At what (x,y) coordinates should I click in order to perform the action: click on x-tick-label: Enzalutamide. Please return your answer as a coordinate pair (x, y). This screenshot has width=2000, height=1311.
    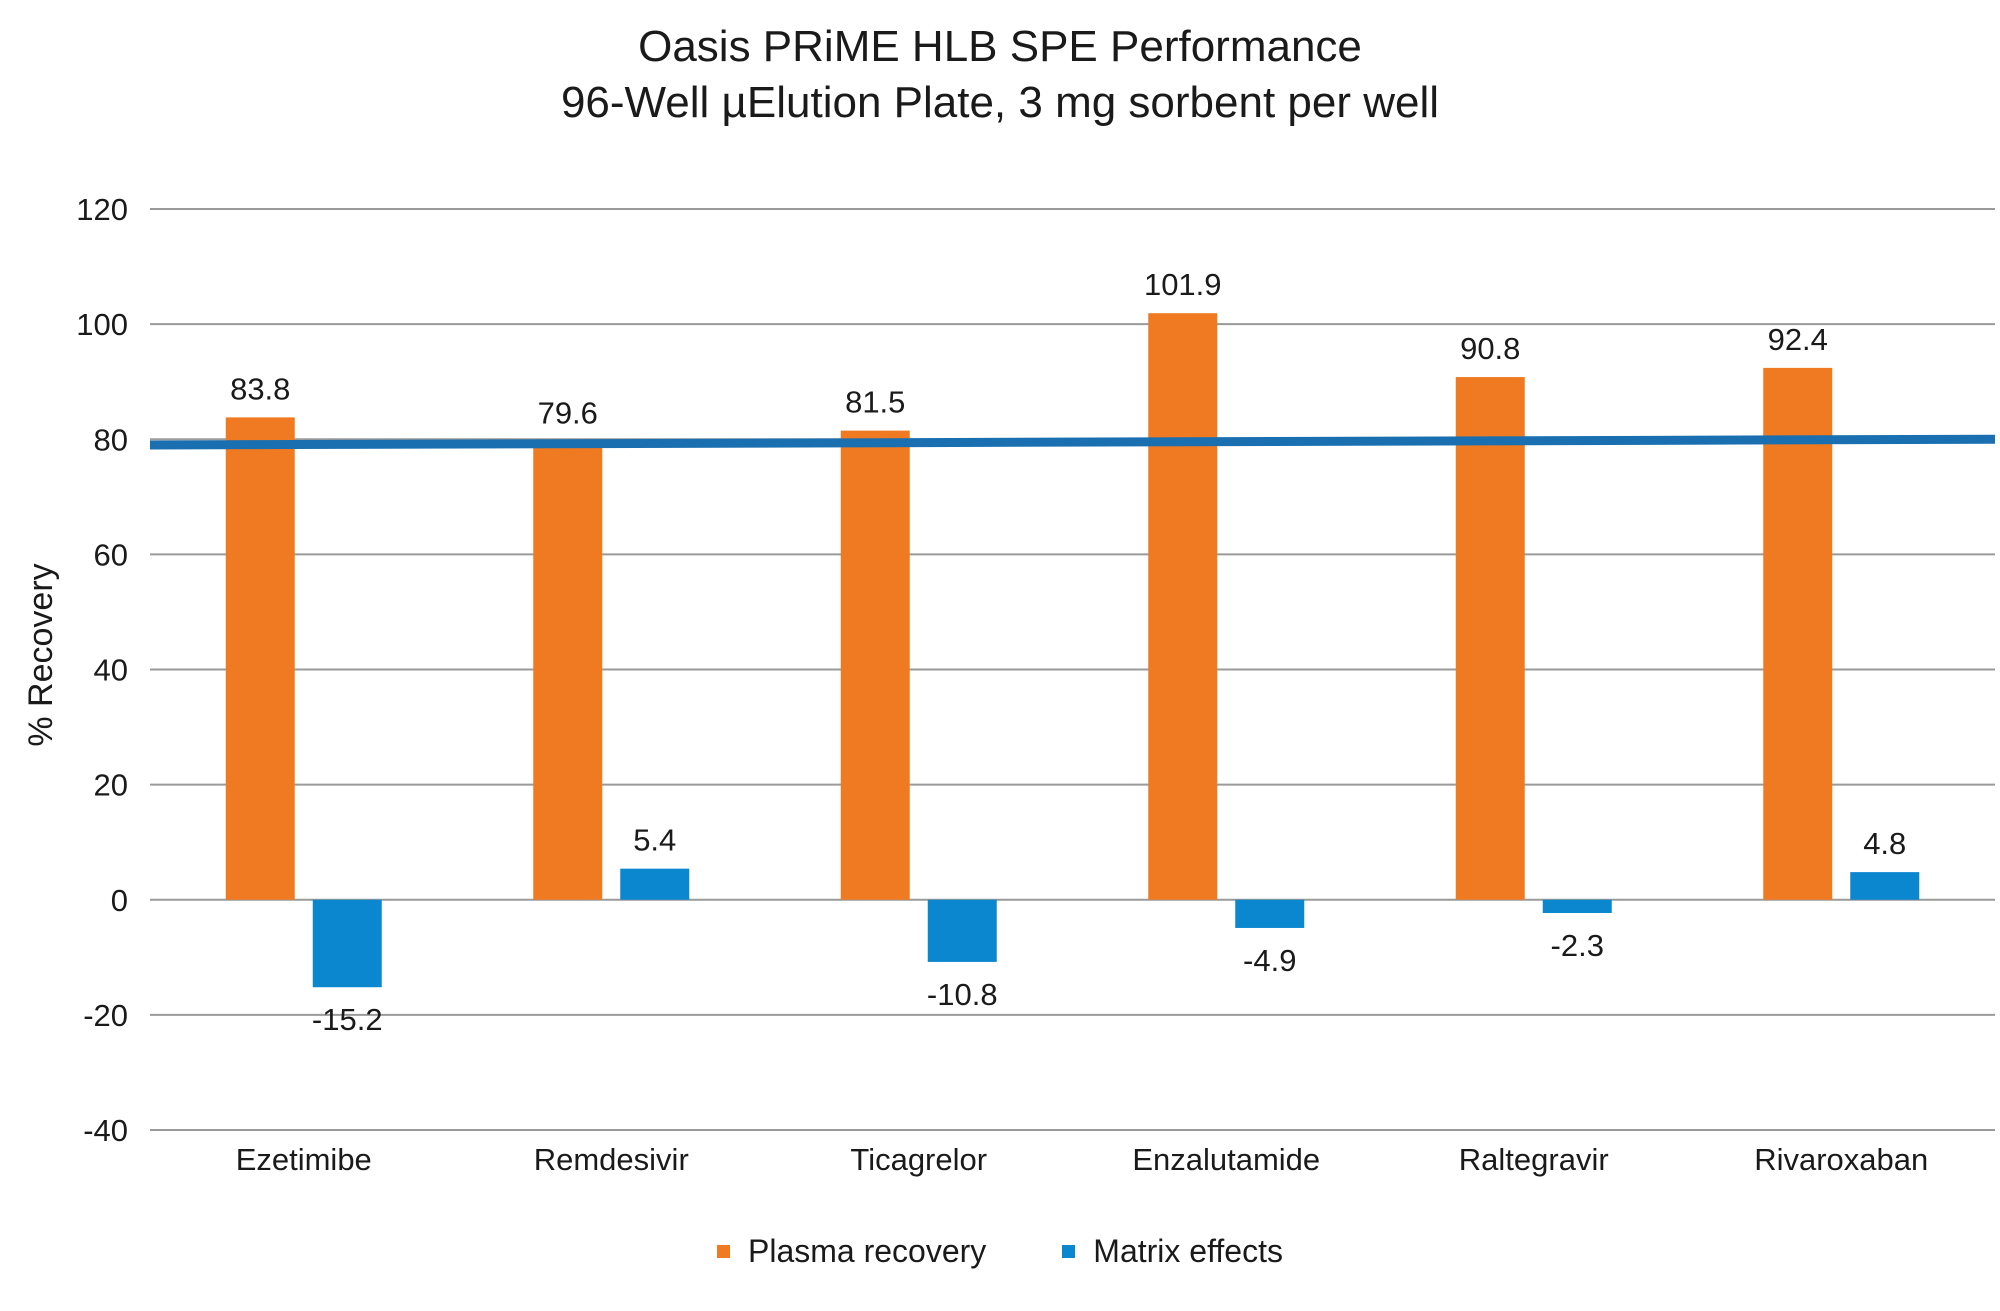
    Looking at the image, I should click on (1226, 1159).